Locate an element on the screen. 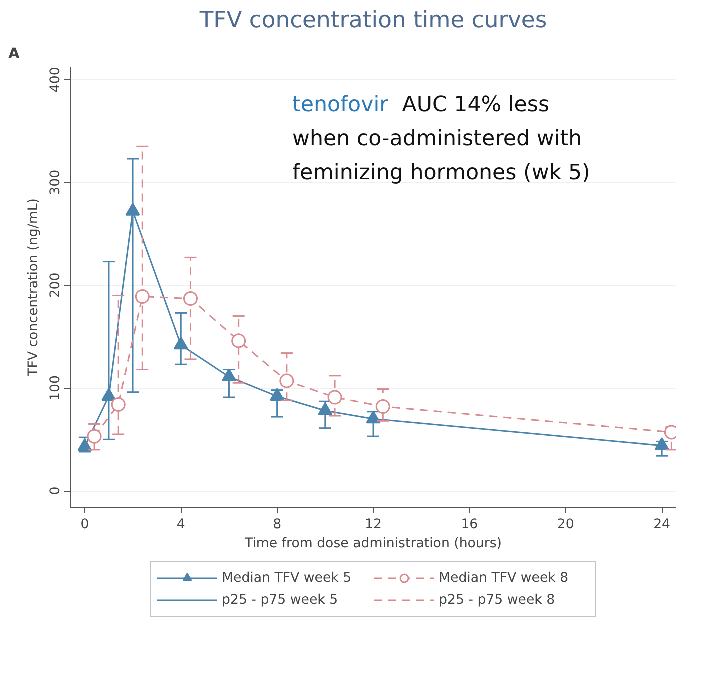 The width and height of the screenshot is (710, 689). x-tick-label: 0 is located at coordinates (85, 525).